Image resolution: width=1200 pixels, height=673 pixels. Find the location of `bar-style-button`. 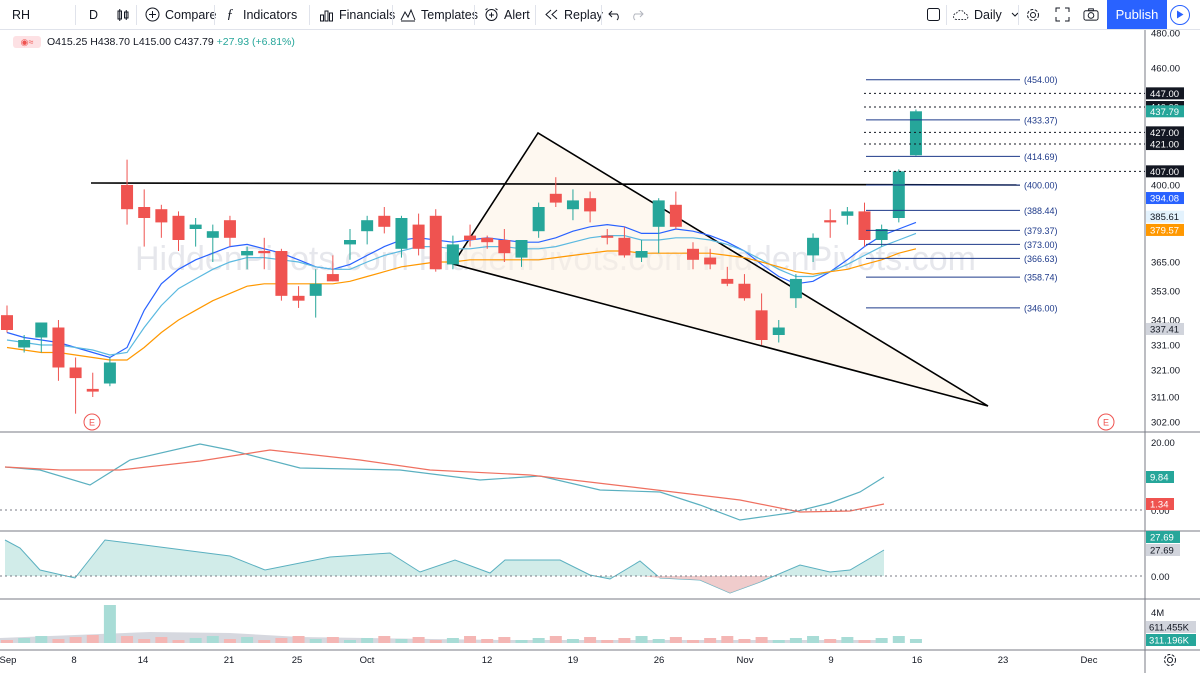

bar-style-button is located at coordinates (123, 14).